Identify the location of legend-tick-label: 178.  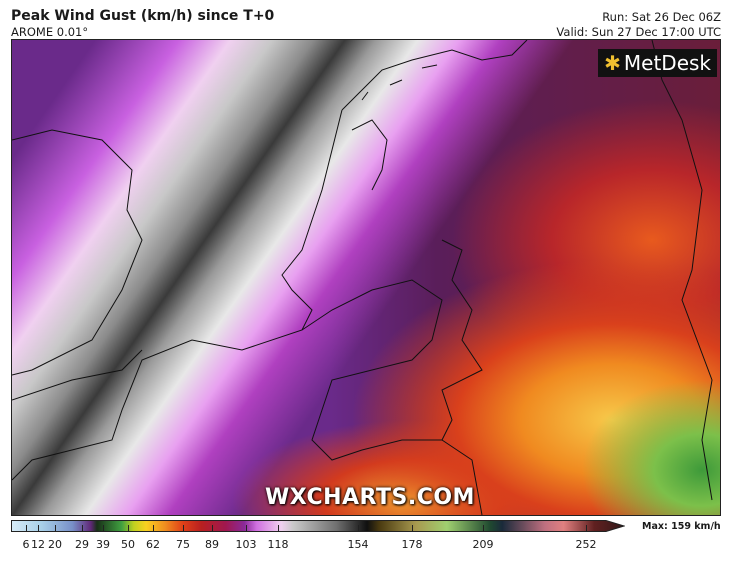
(412, 544).